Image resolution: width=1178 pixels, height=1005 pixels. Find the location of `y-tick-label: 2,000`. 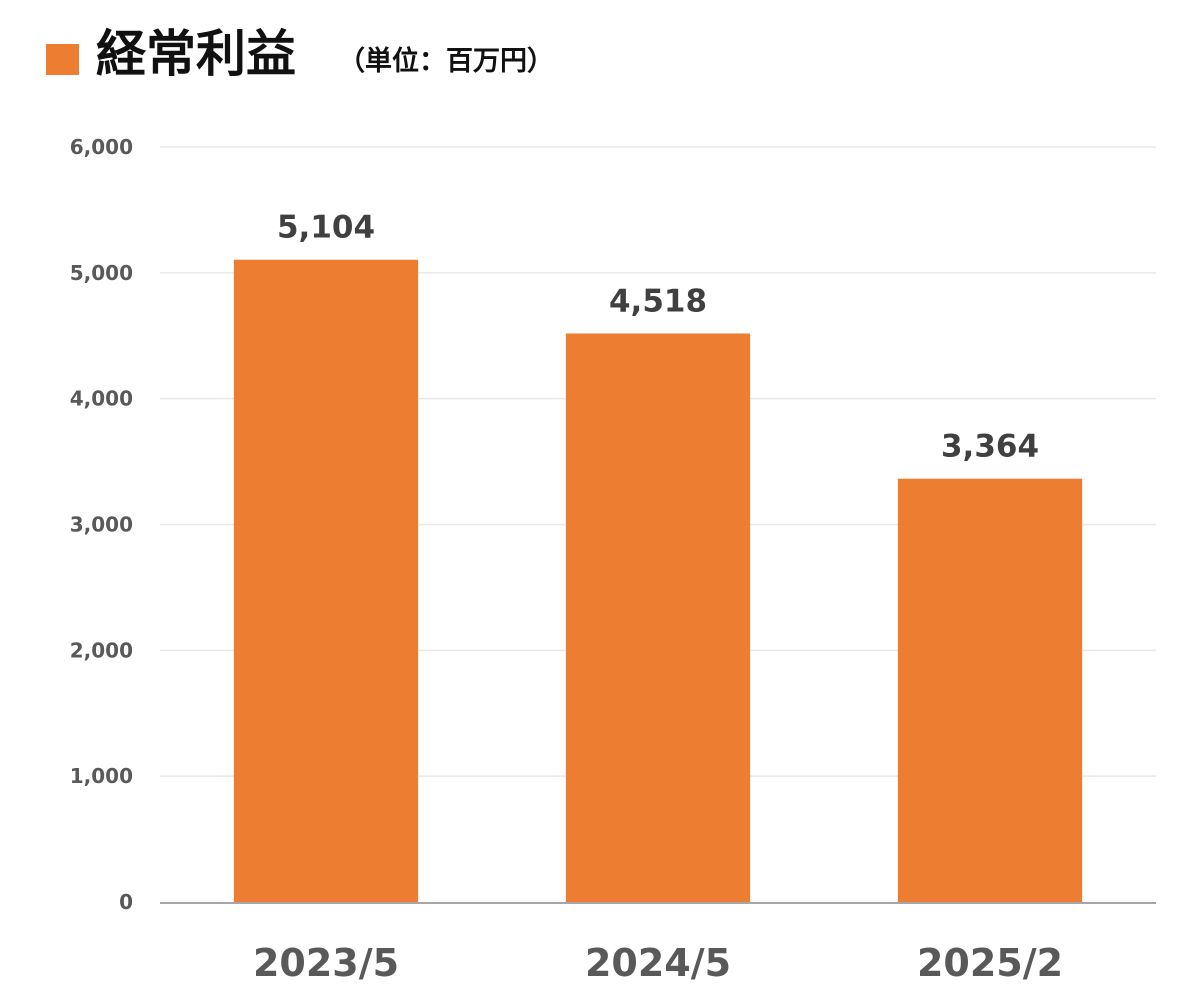

y-tick-label: 2,000 is located at coordinates (101, 650).